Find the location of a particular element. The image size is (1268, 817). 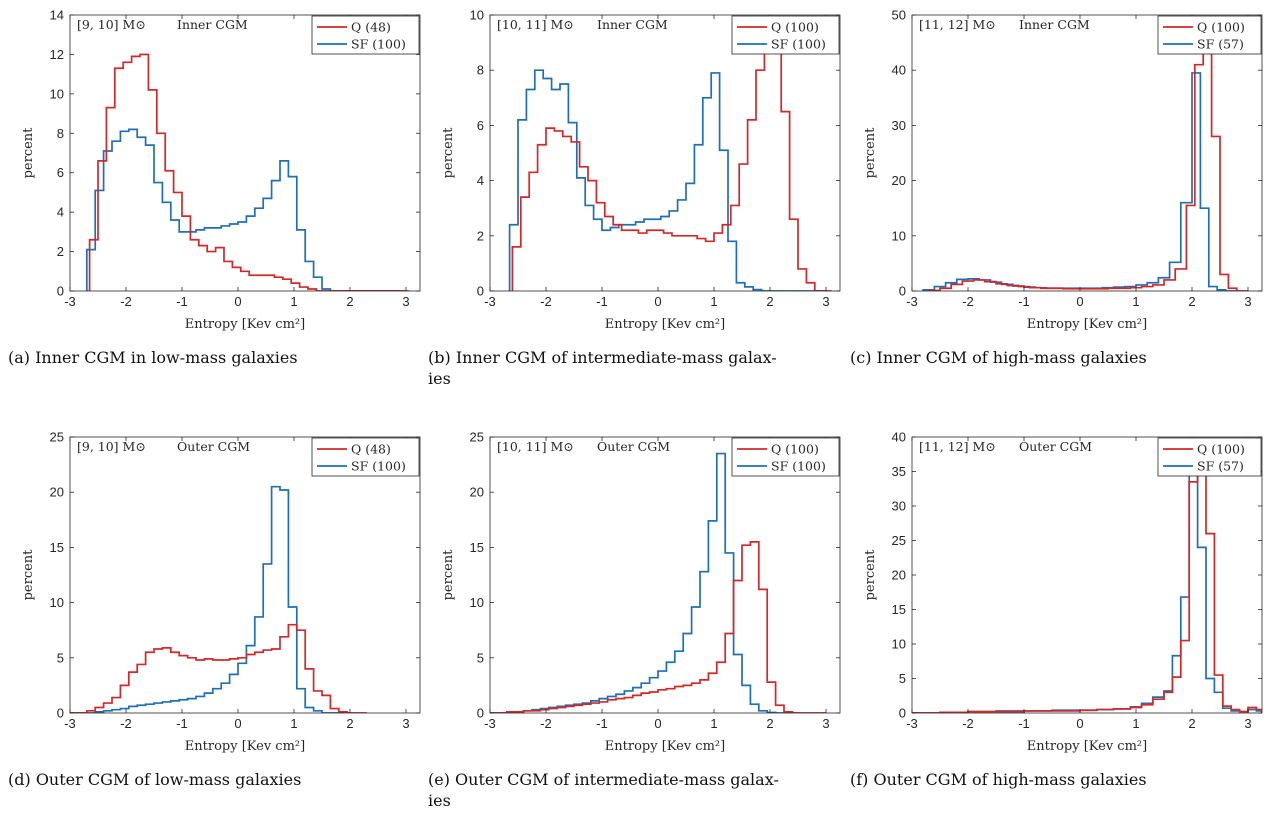

y-tick-label: 15 is located at coordinates (899, 609).